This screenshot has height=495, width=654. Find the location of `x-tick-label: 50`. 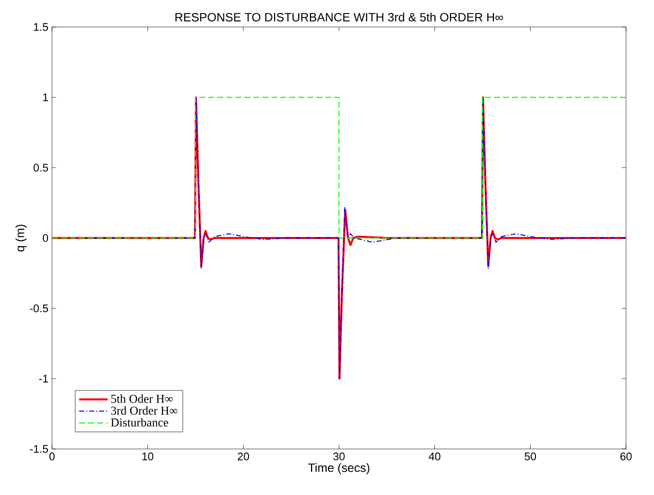

x-tick-label: 50 is located at coordinates (530, 456).